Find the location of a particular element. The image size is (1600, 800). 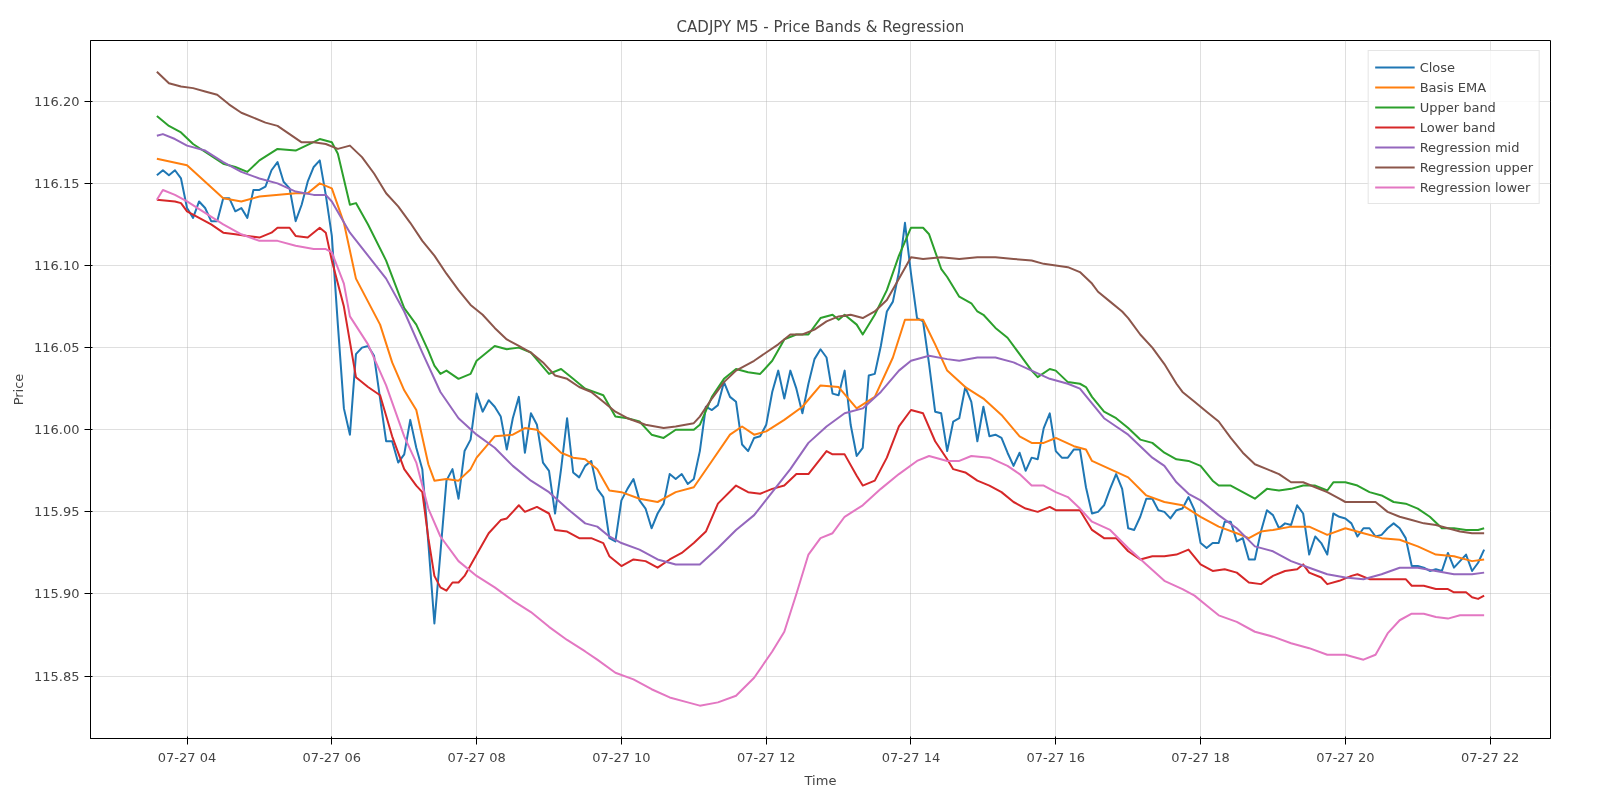

legend-label: Lower band is located at coordinates (1457, 127).